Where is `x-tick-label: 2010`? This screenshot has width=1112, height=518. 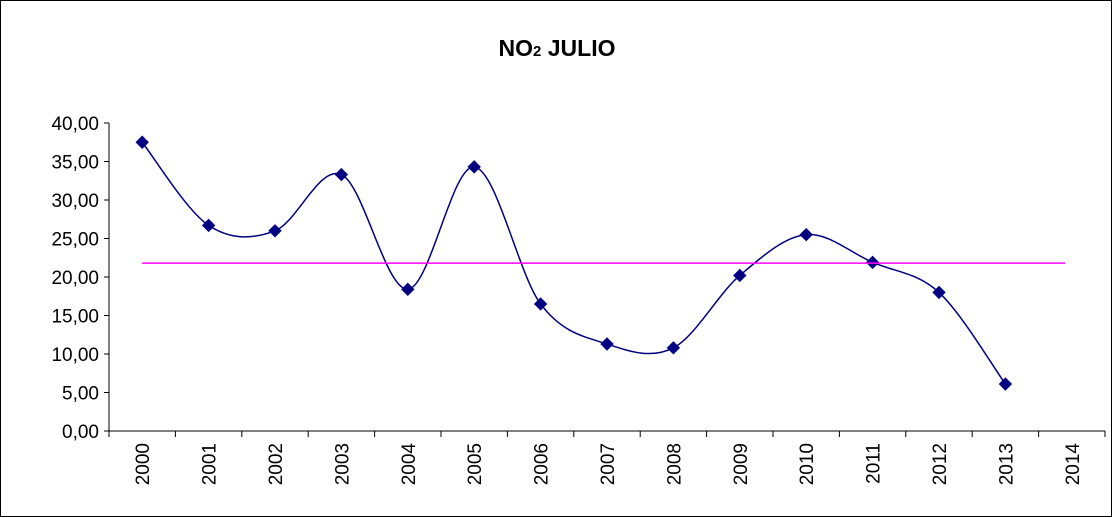
x-tick-label: 2010 is located at coordinates (807, 464).